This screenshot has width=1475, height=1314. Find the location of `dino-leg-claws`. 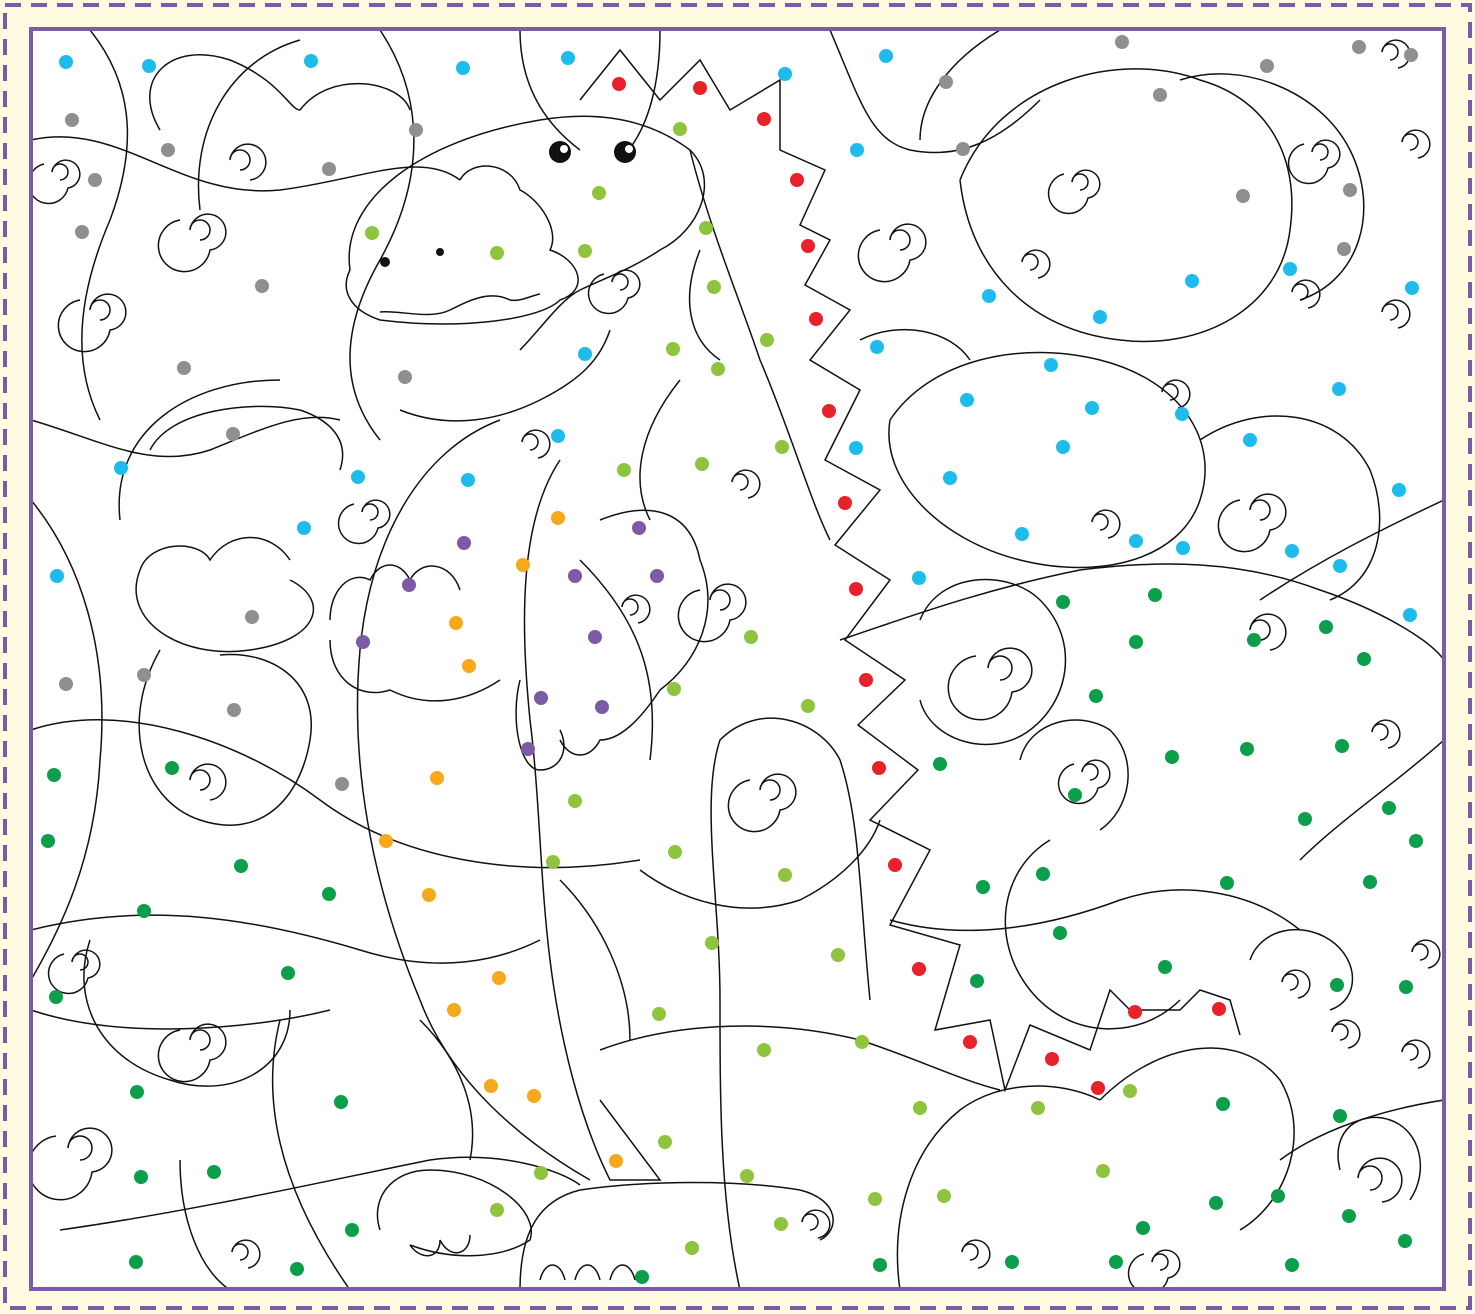

dino-leg-claws is located at coordinates (540, 725).